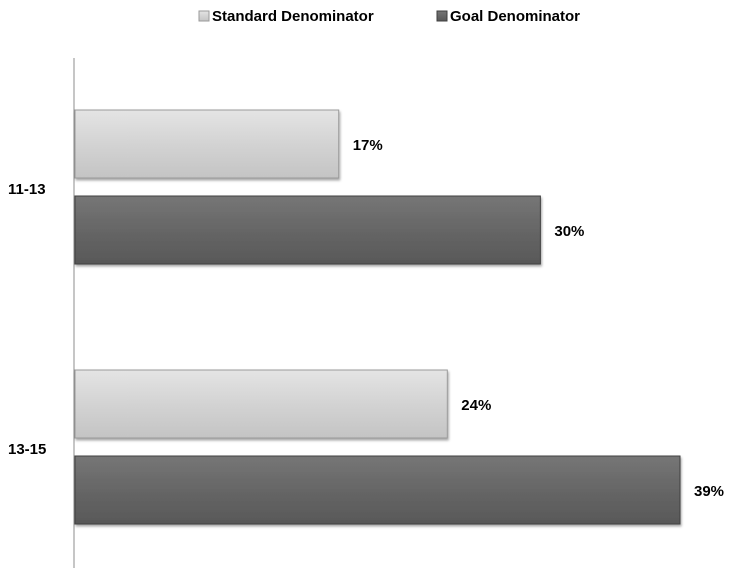 The width and height of the screenshot is (729, 571). Describe the element at coordinates (293, 16) in the screenshot. I see `legend-label-standard: Standard Denominator` at that location.